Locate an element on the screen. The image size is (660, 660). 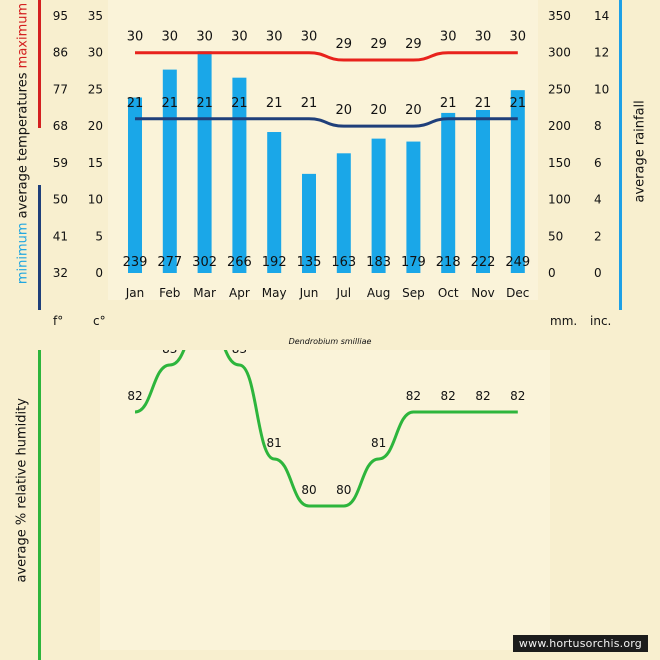
rain-value-label: 183 is located at coordinates (378, 262).